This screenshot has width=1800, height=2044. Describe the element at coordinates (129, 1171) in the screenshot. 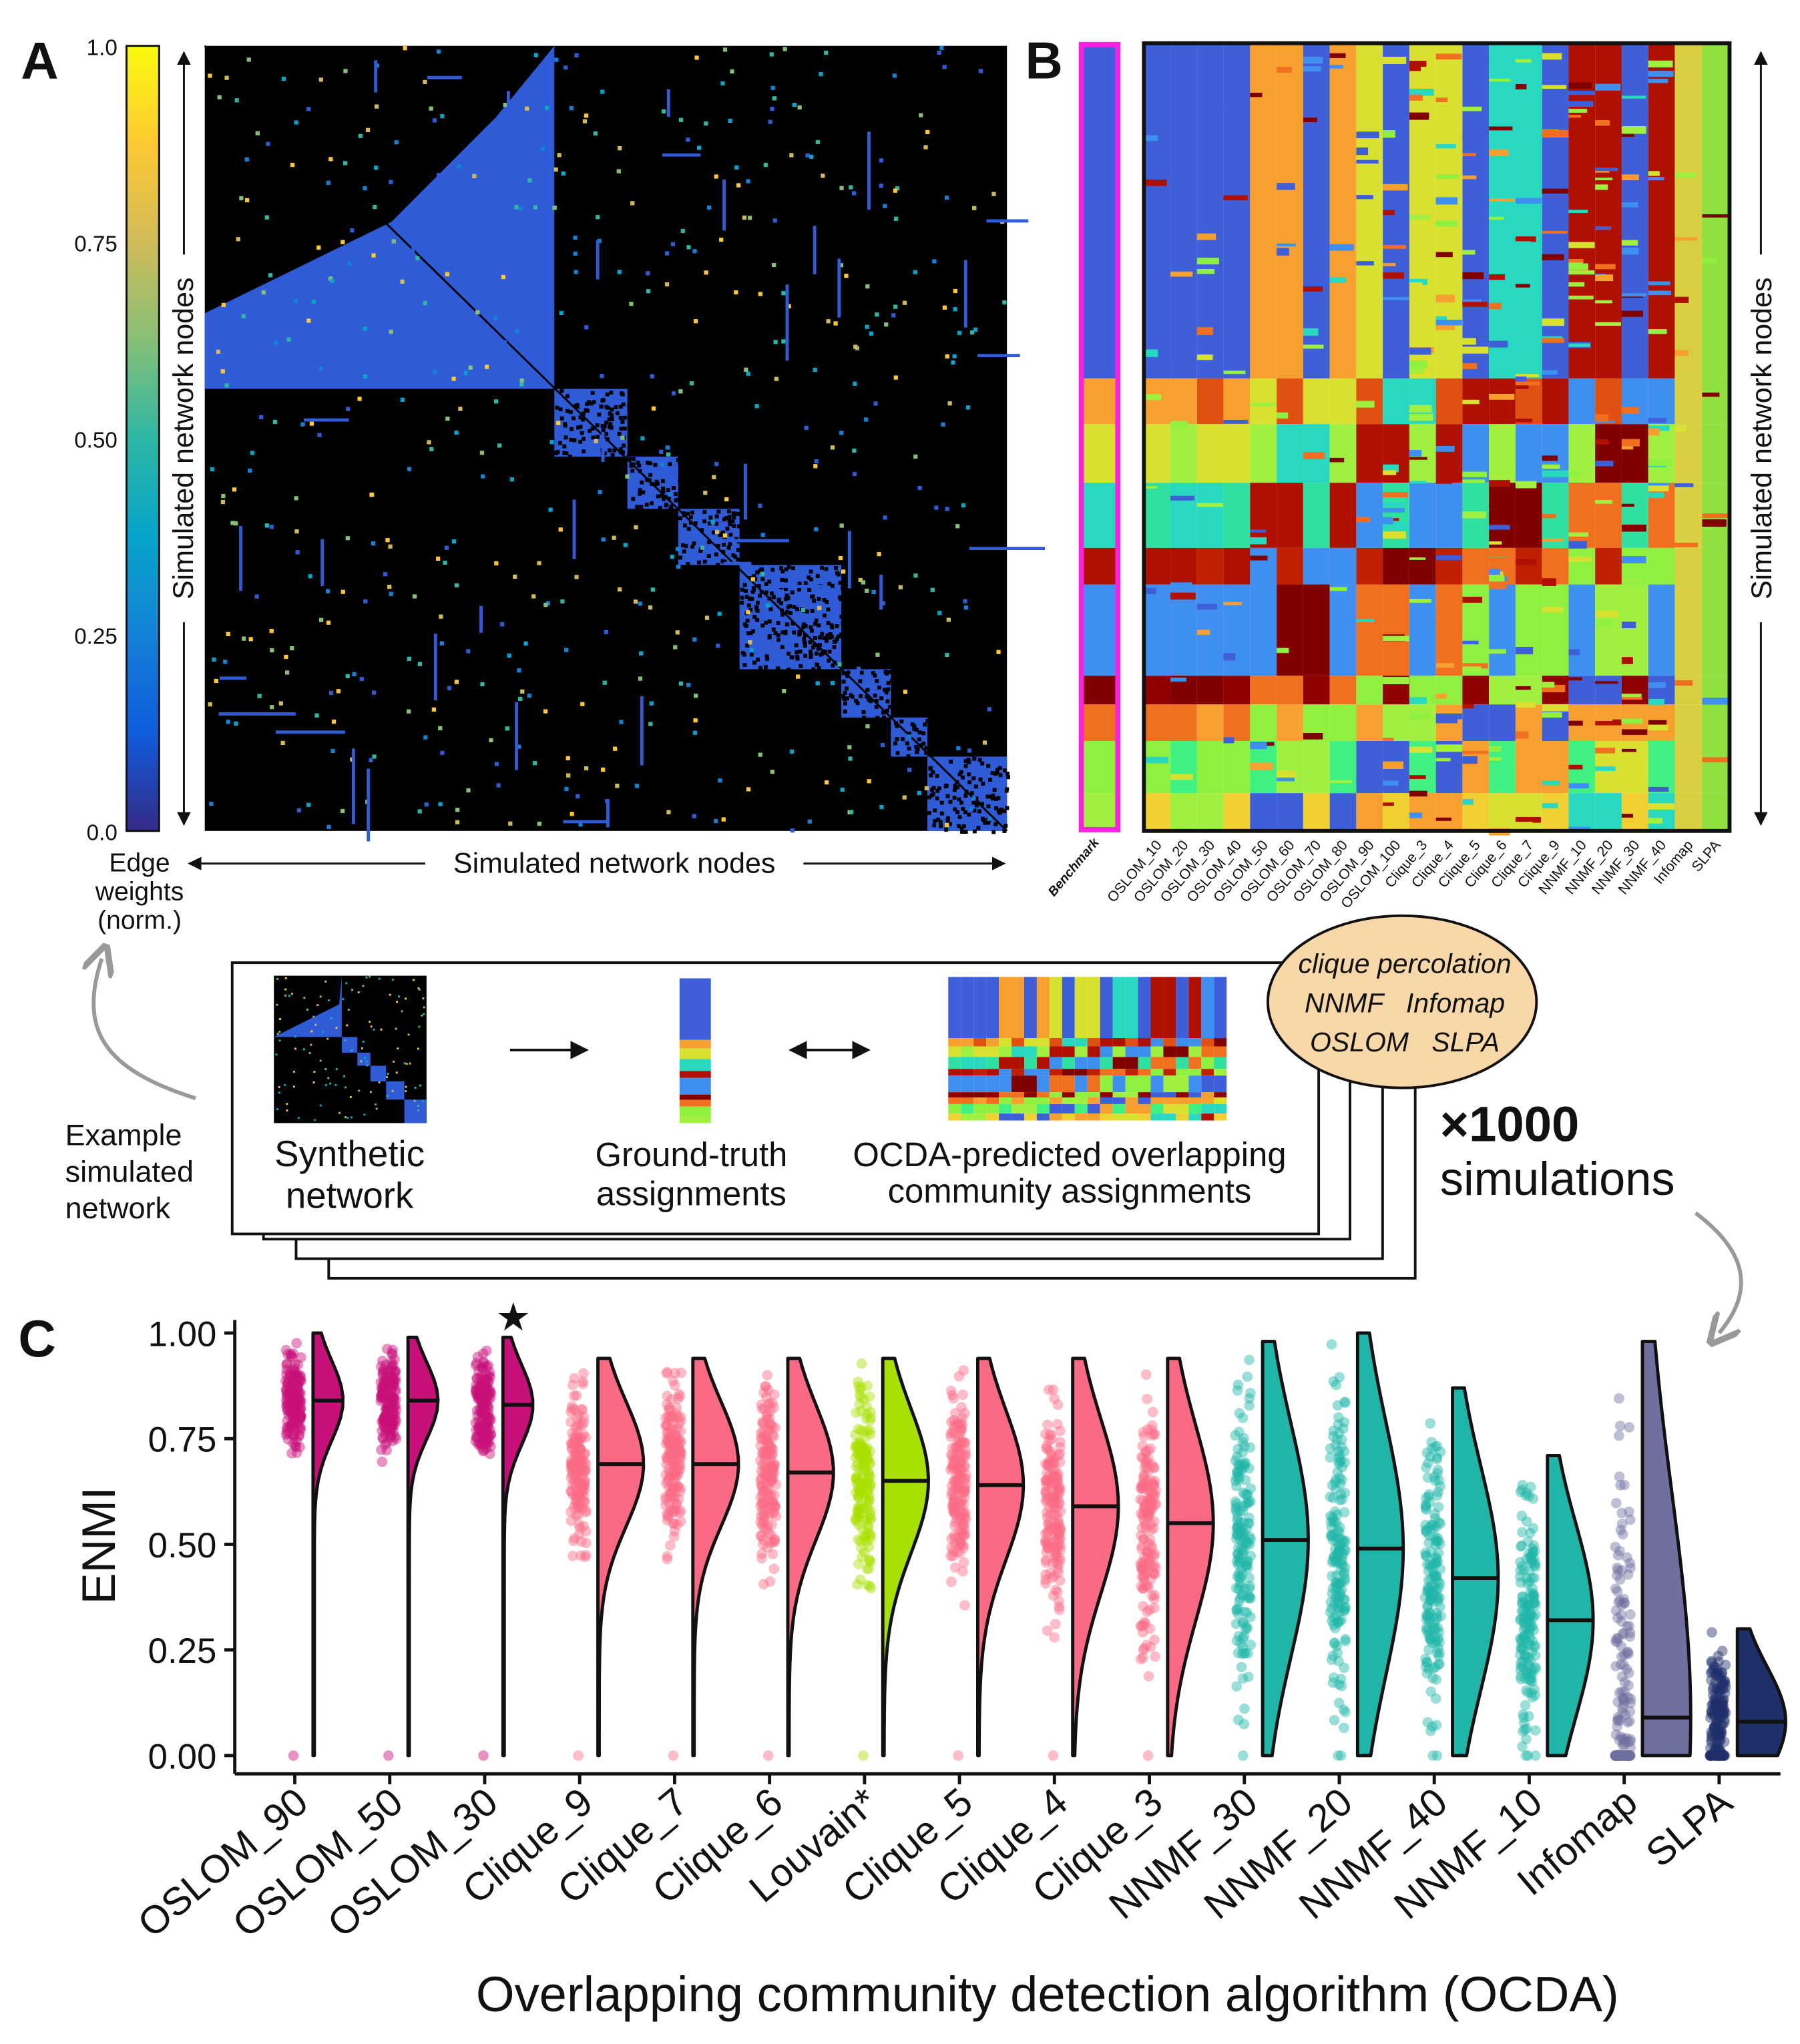

I see `example-label: simulated` at that location.